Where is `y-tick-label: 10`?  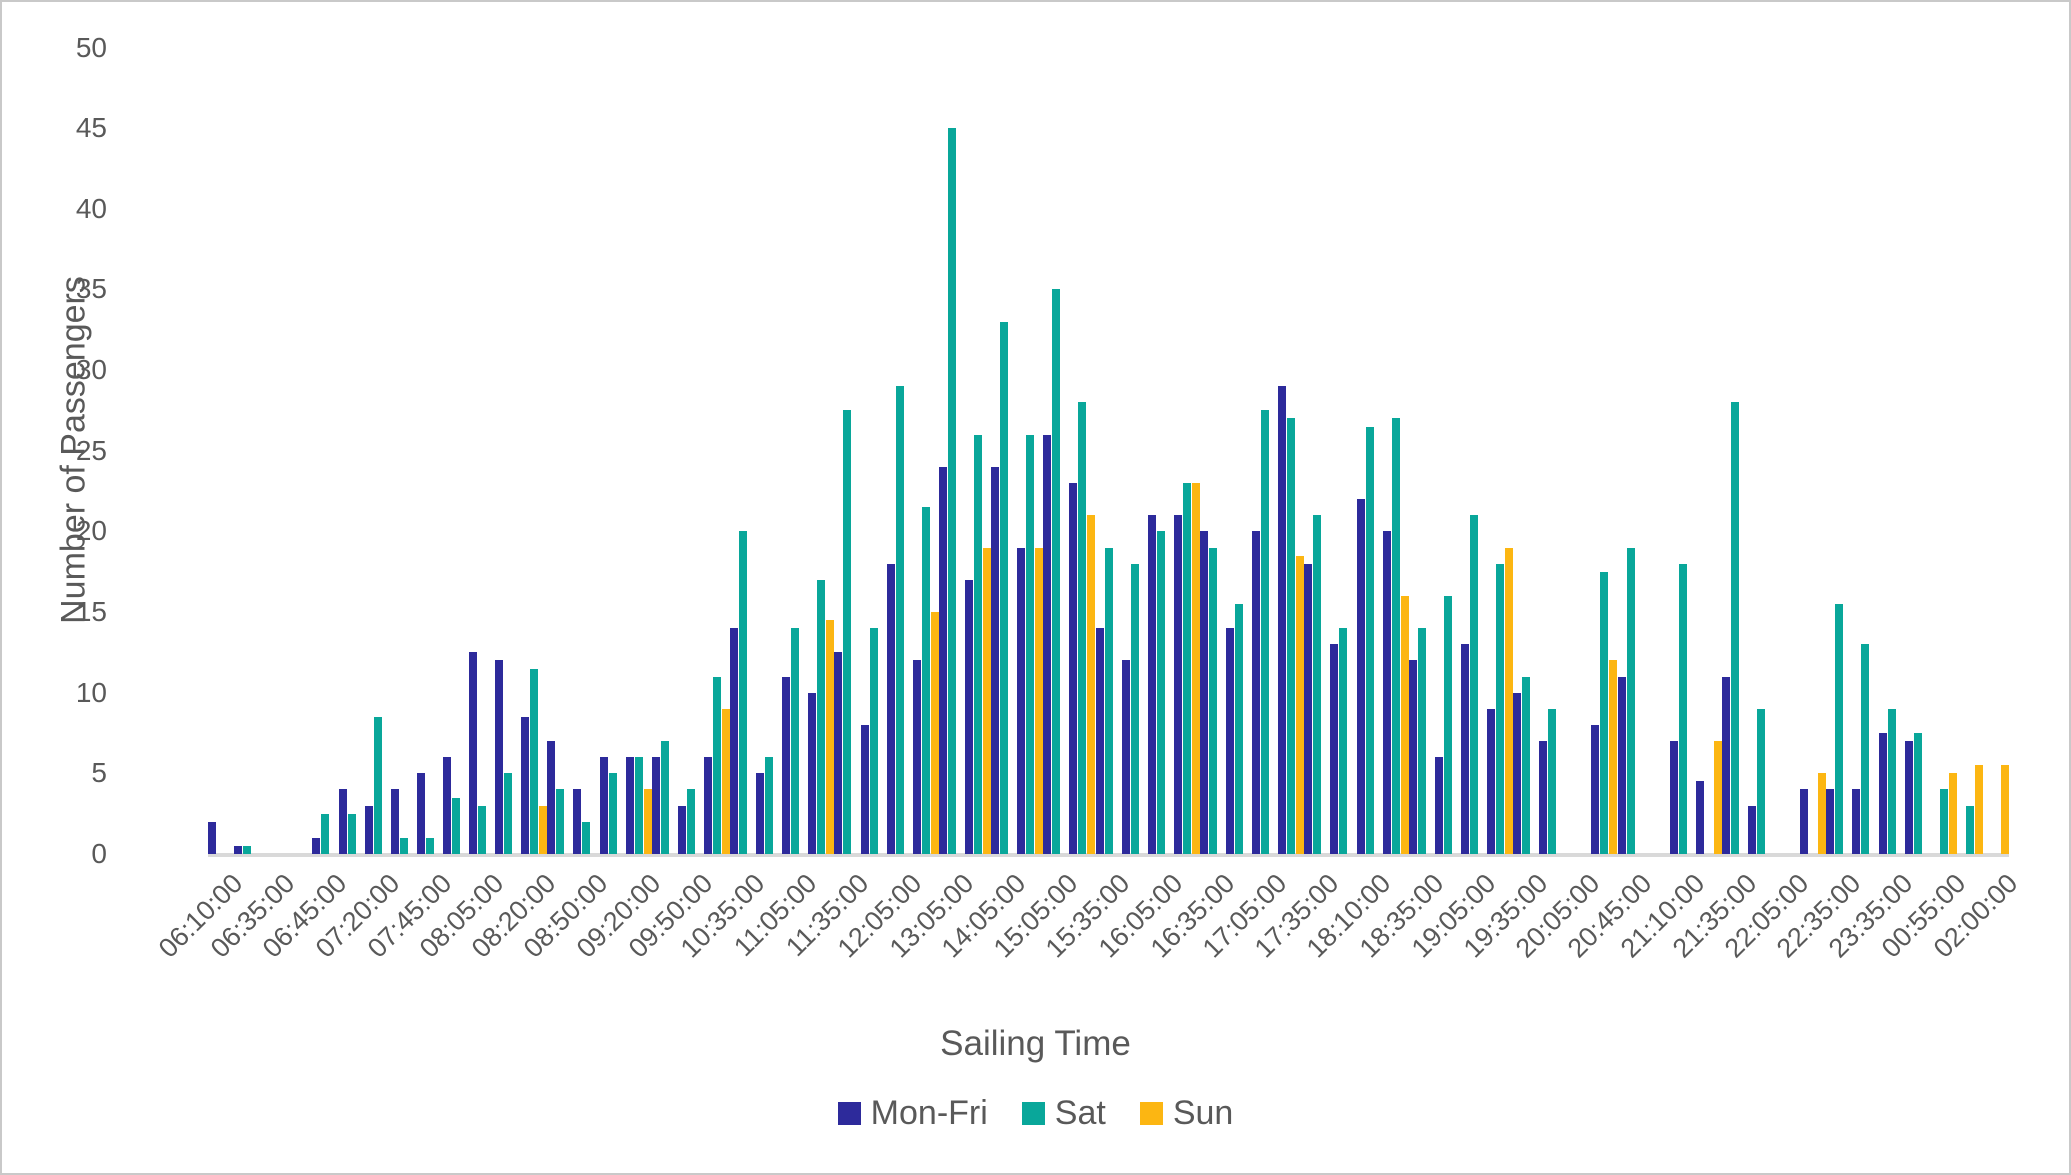 y-tick-label: 10 is located at coordinates (91, 692).